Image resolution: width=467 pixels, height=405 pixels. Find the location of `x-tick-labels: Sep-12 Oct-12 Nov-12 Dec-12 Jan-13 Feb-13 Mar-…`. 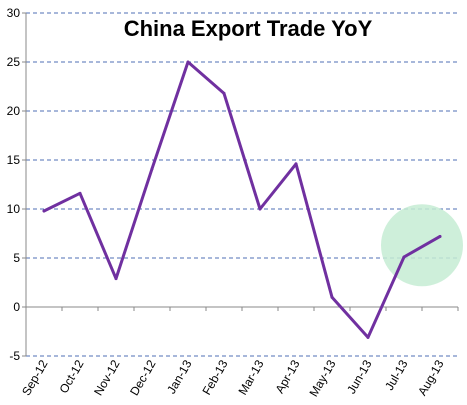

x-tick-labels: Sep-12 Oct-12 Nov-12 Dec-12 Jan-13 Feb-13 Mar-… is located at coordinates (233, 378).